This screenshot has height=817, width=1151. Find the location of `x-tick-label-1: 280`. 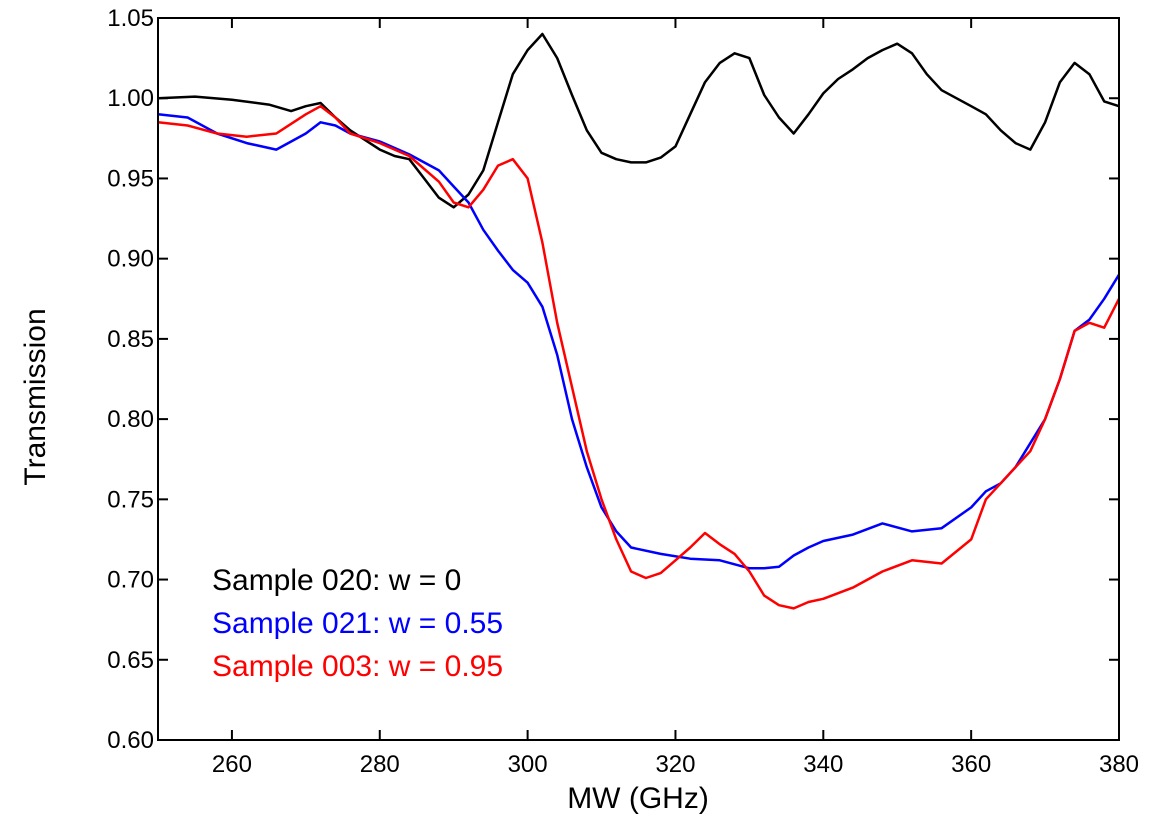

x-tick-label-1: 280 is located at coordinates (380, 764).